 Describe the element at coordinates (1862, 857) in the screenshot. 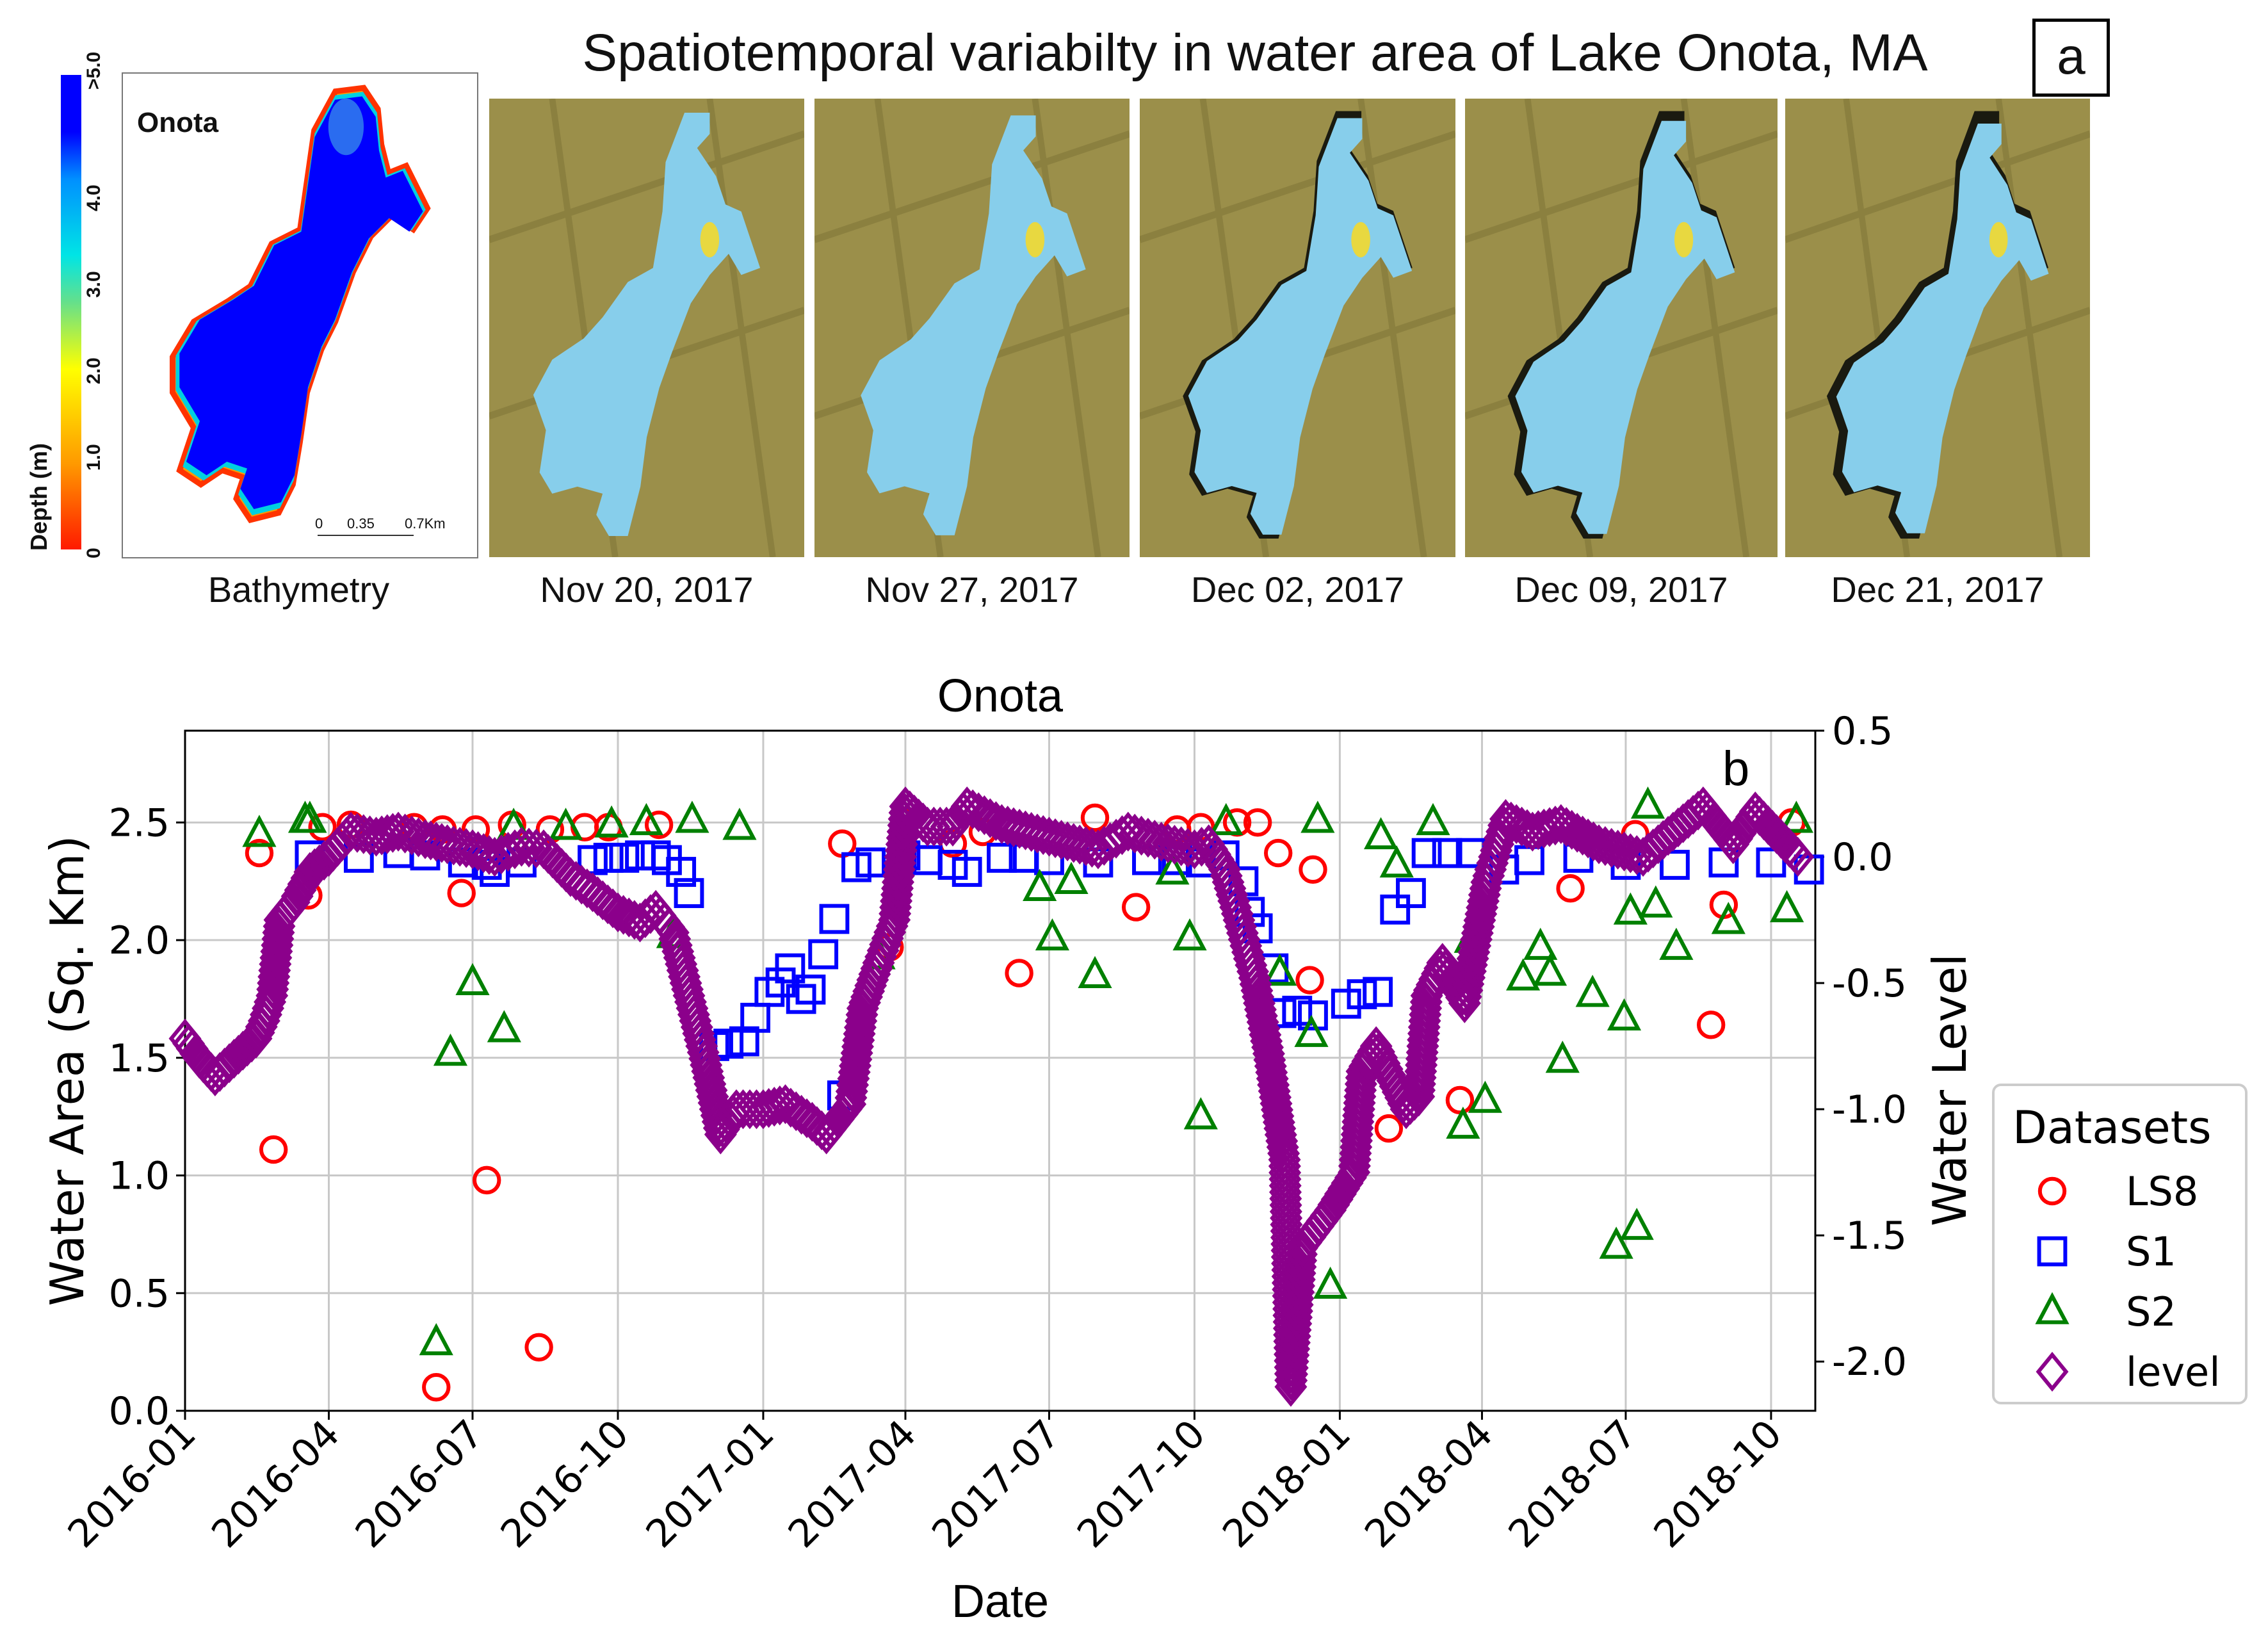

I see `y-right-tick-label: 0.0` at that location.